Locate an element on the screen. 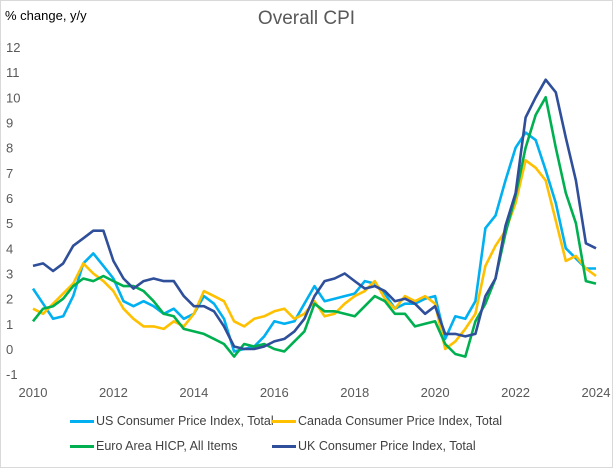 The image size is (613, 468). x-tick-label: 2020 is located at coordinates (435, 392).